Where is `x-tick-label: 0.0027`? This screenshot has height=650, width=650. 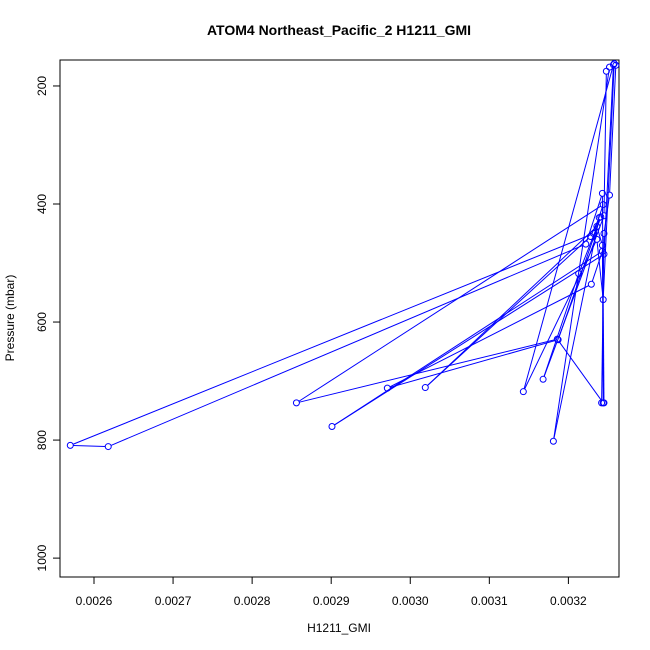
x-tick-label: 0.0027 is located at coordinates (173, 601).